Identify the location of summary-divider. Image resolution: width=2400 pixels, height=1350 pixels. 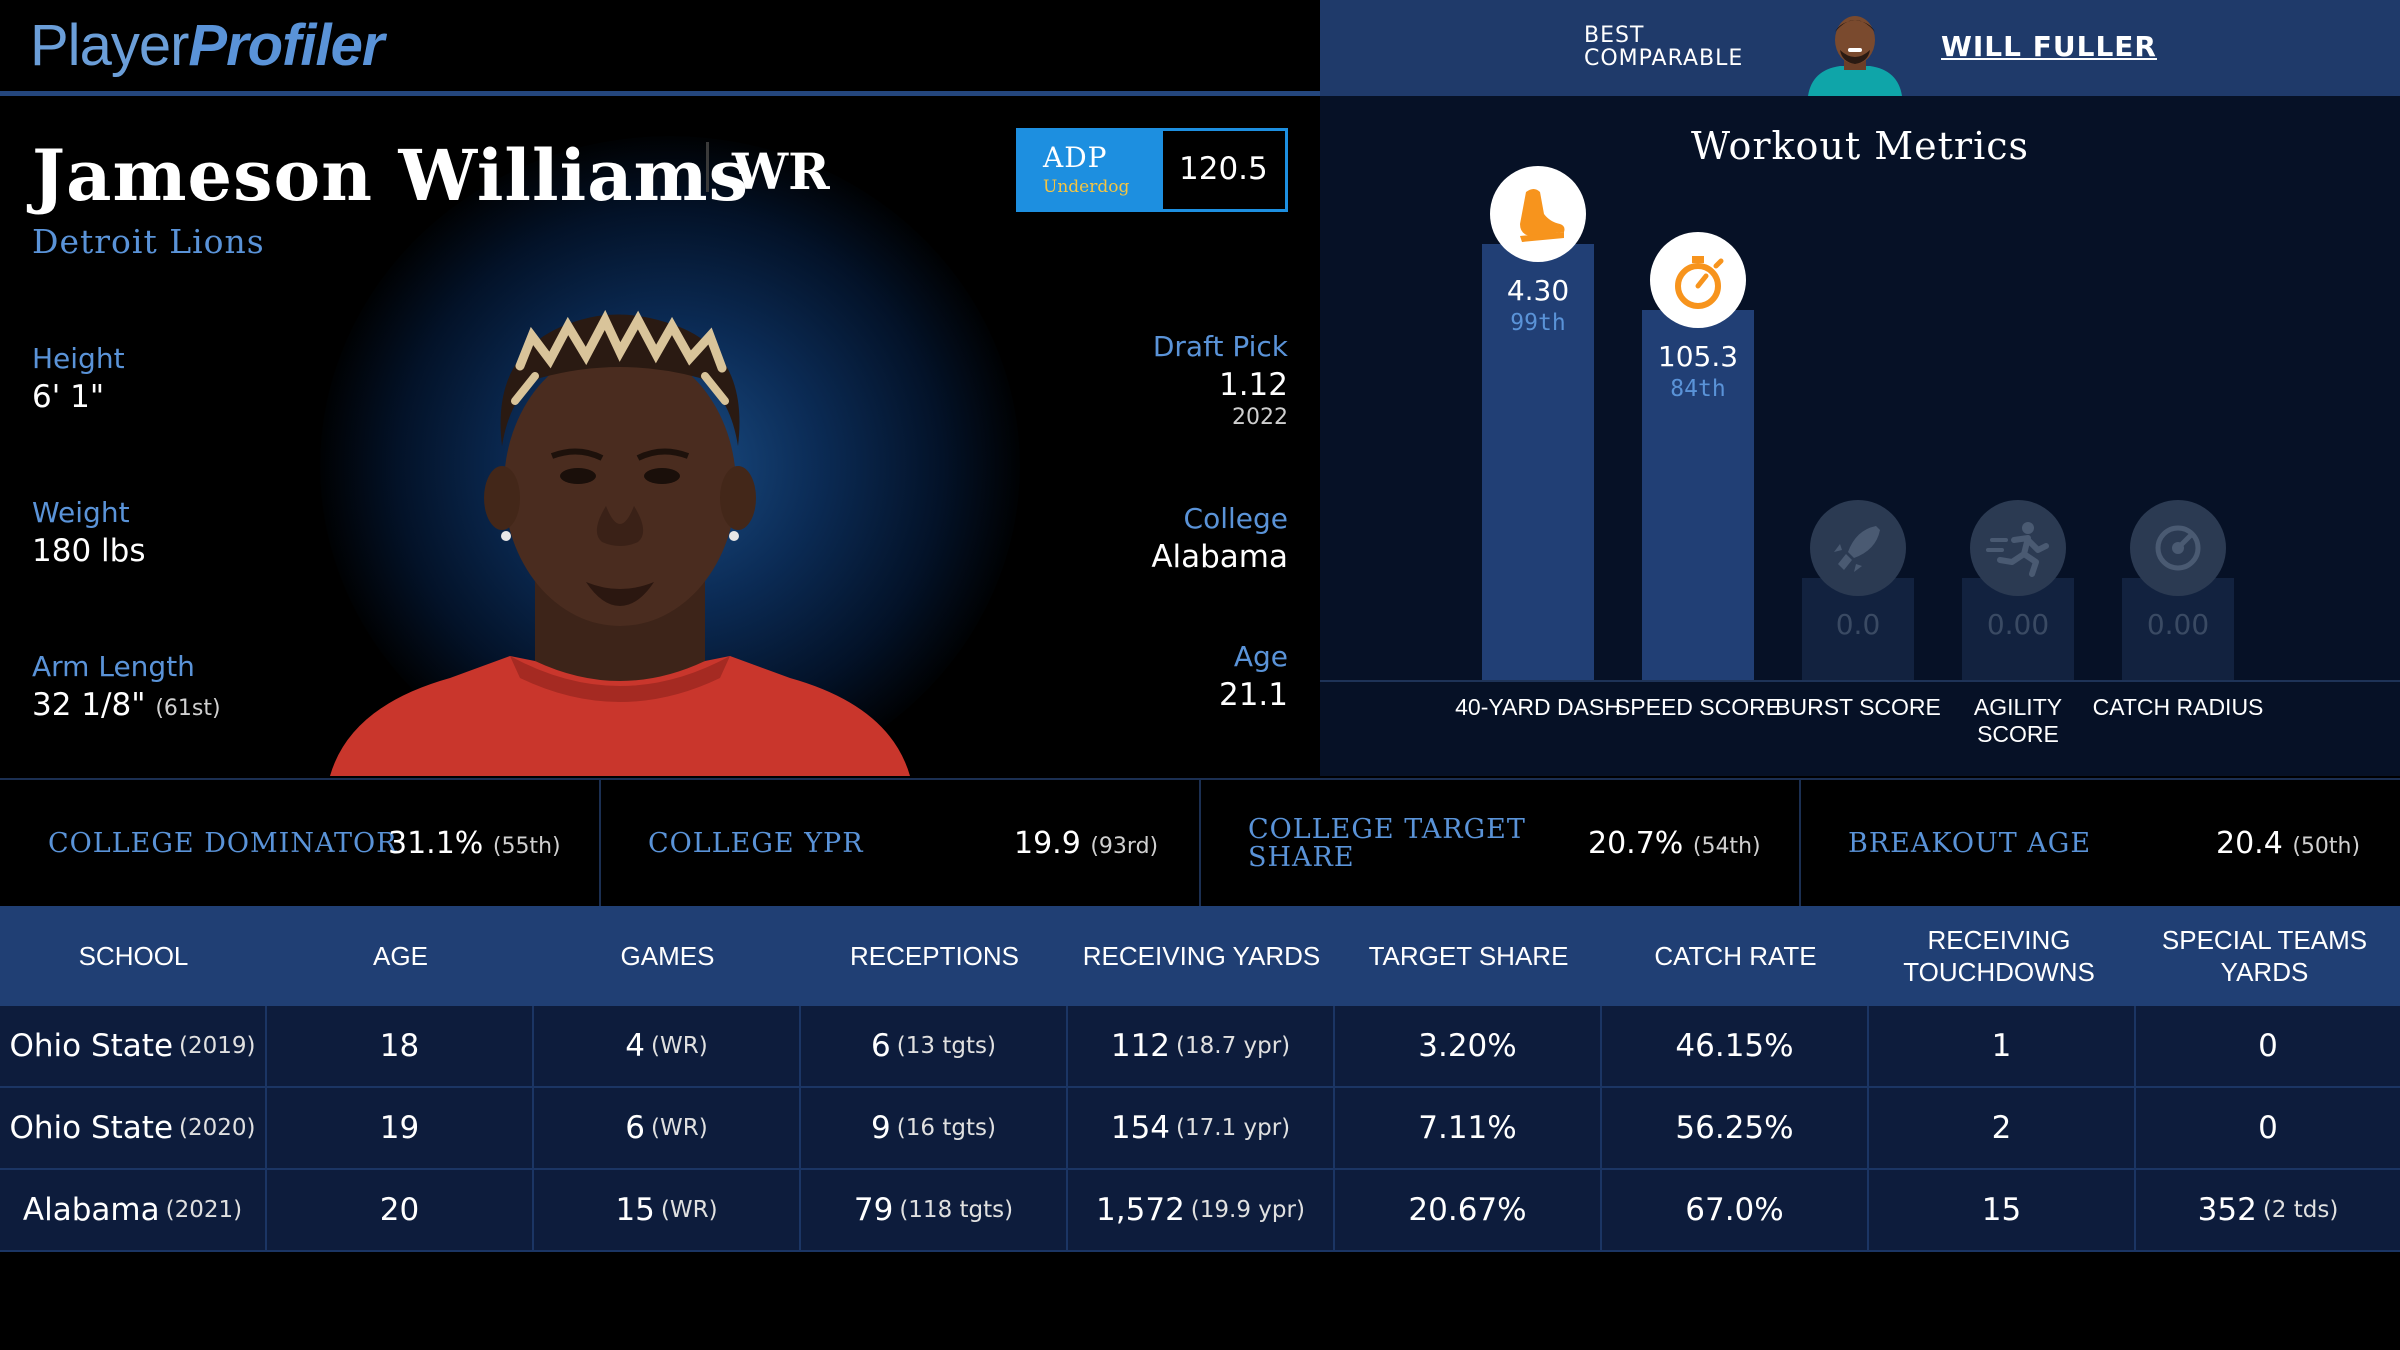
(1200, 844).